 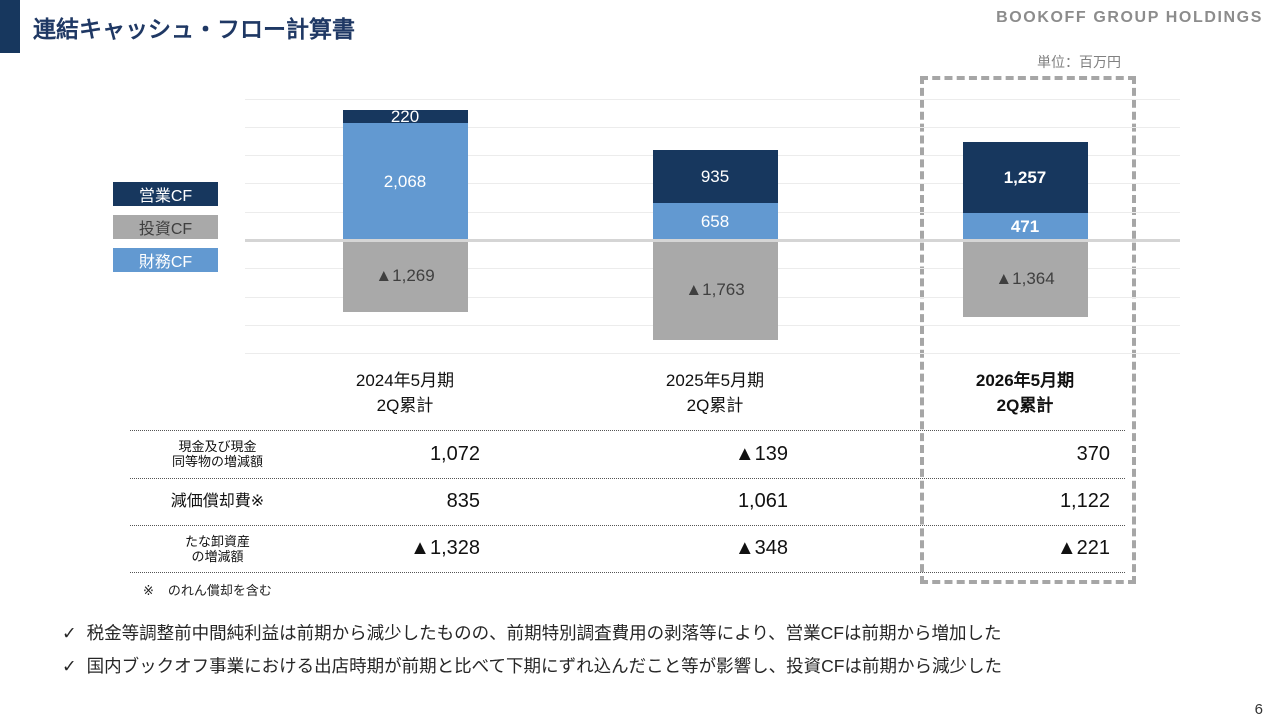 I want to click on bar-segment: 658, so click(x=715, y=221).